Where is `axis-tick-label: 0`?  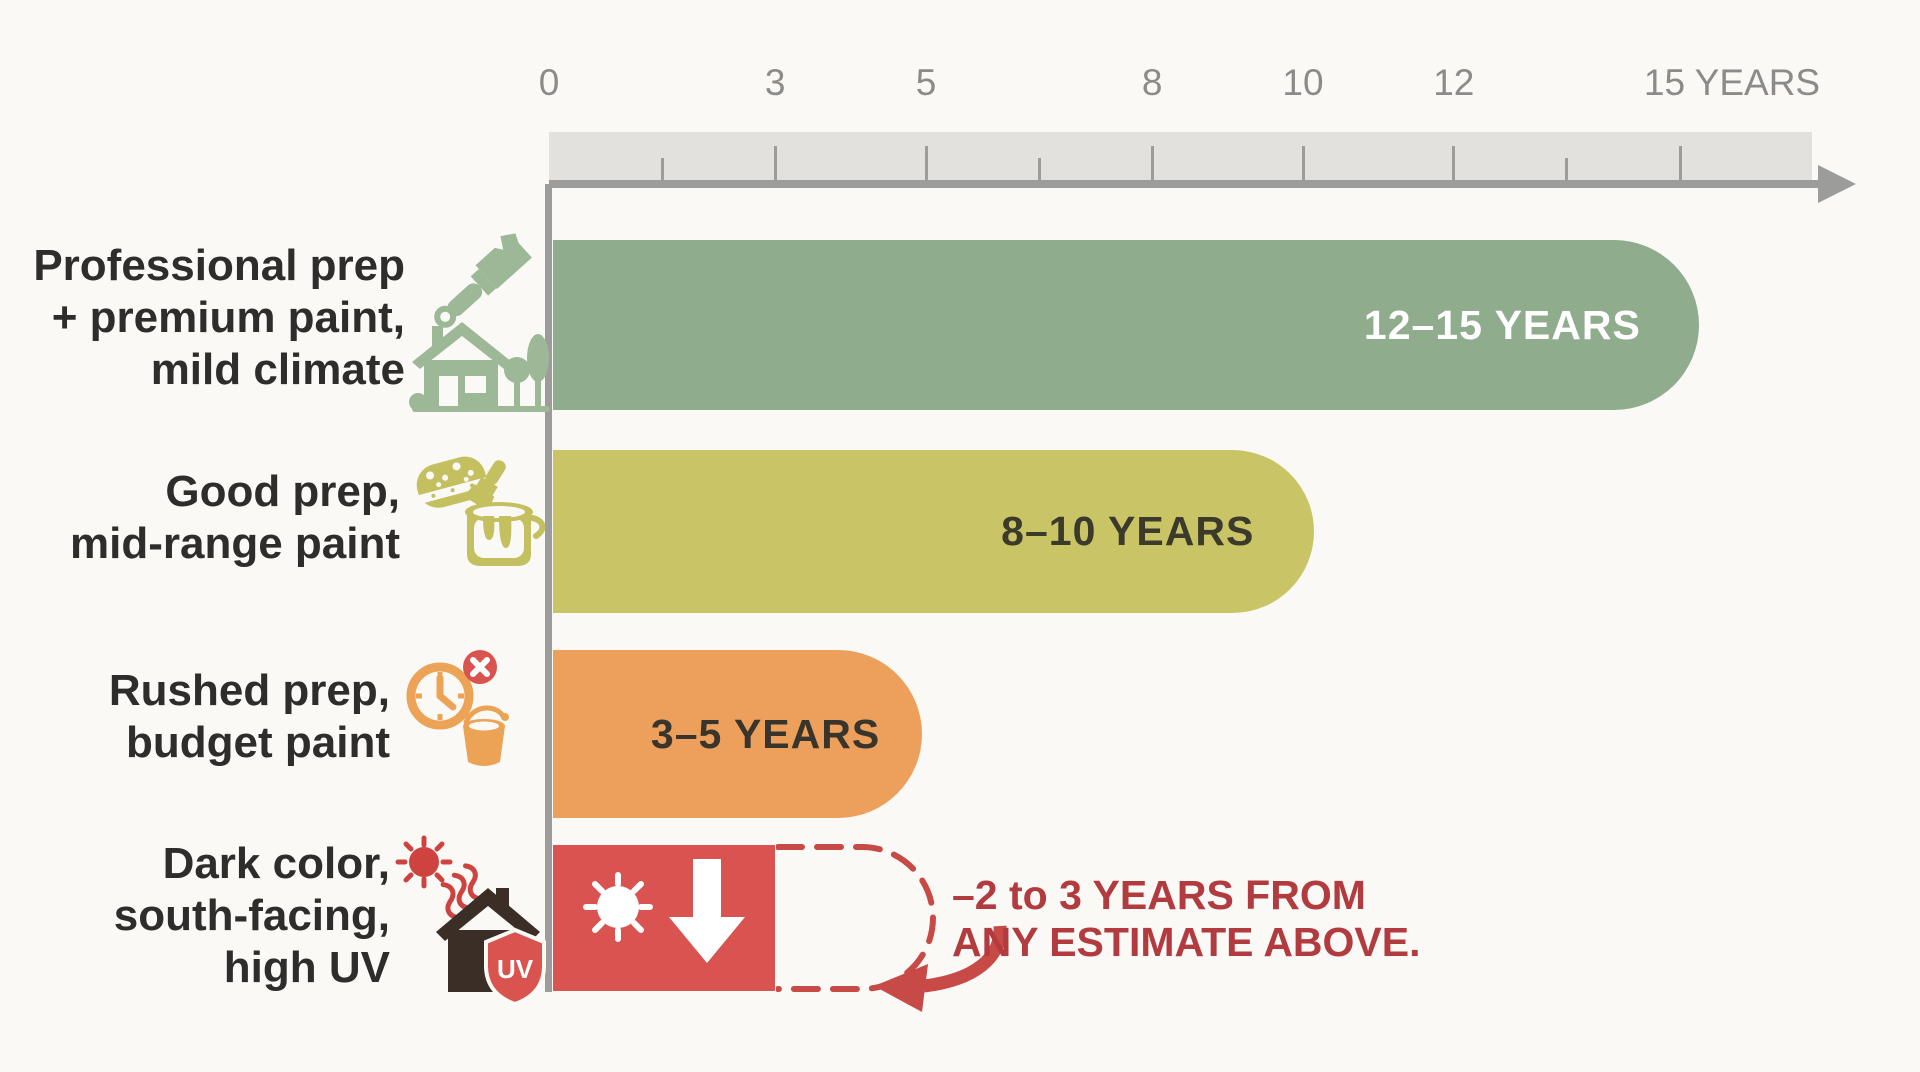 axis-tick-label: 0 is located at coordinates (549, 82).